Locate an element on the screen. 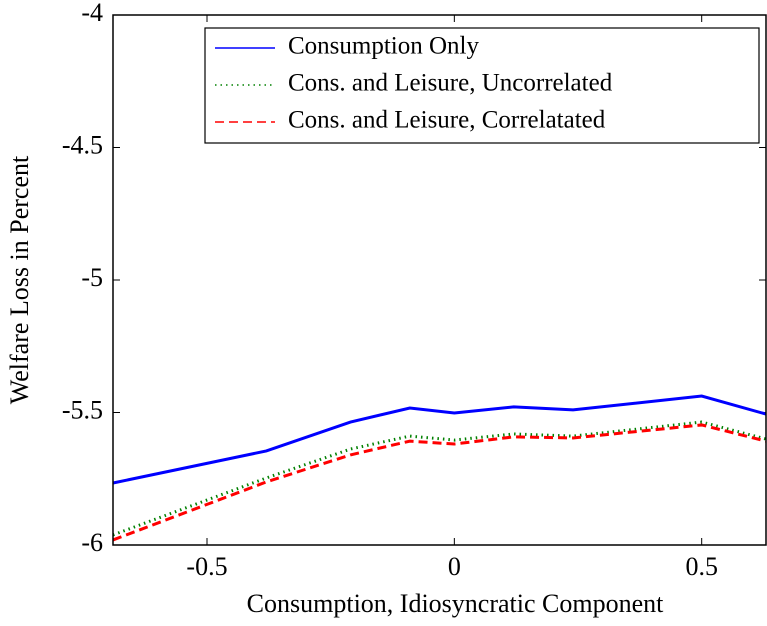  x-tick-label: -0.5 is located at coordinates (206, 566).